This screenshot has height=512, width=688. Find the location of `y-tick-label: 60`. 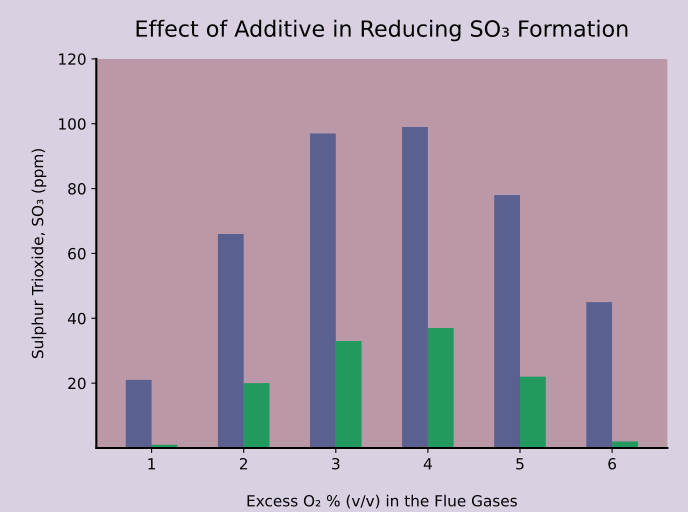

y-tick-label: 60 is located at coordinates (77, 254).